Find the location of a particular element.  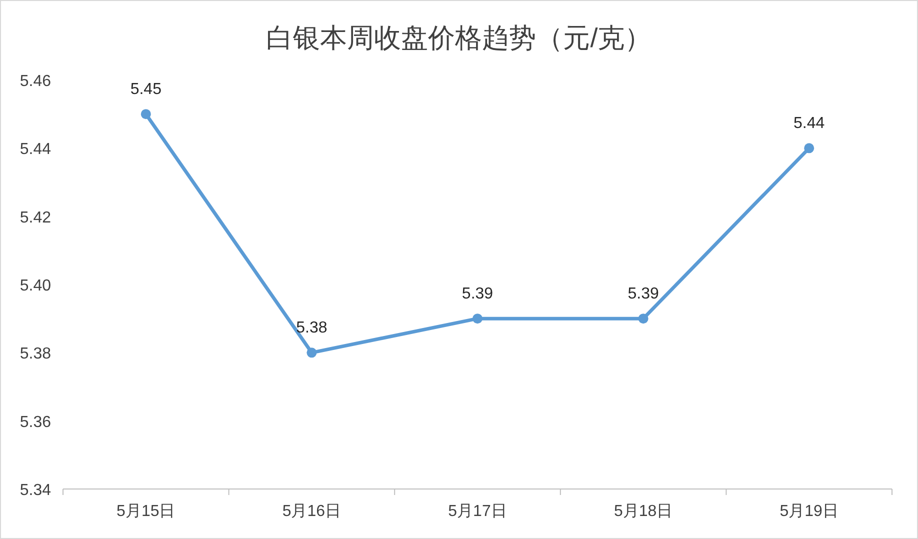

x-tick-label: 5月17日 is located at coordinates (477, 511).